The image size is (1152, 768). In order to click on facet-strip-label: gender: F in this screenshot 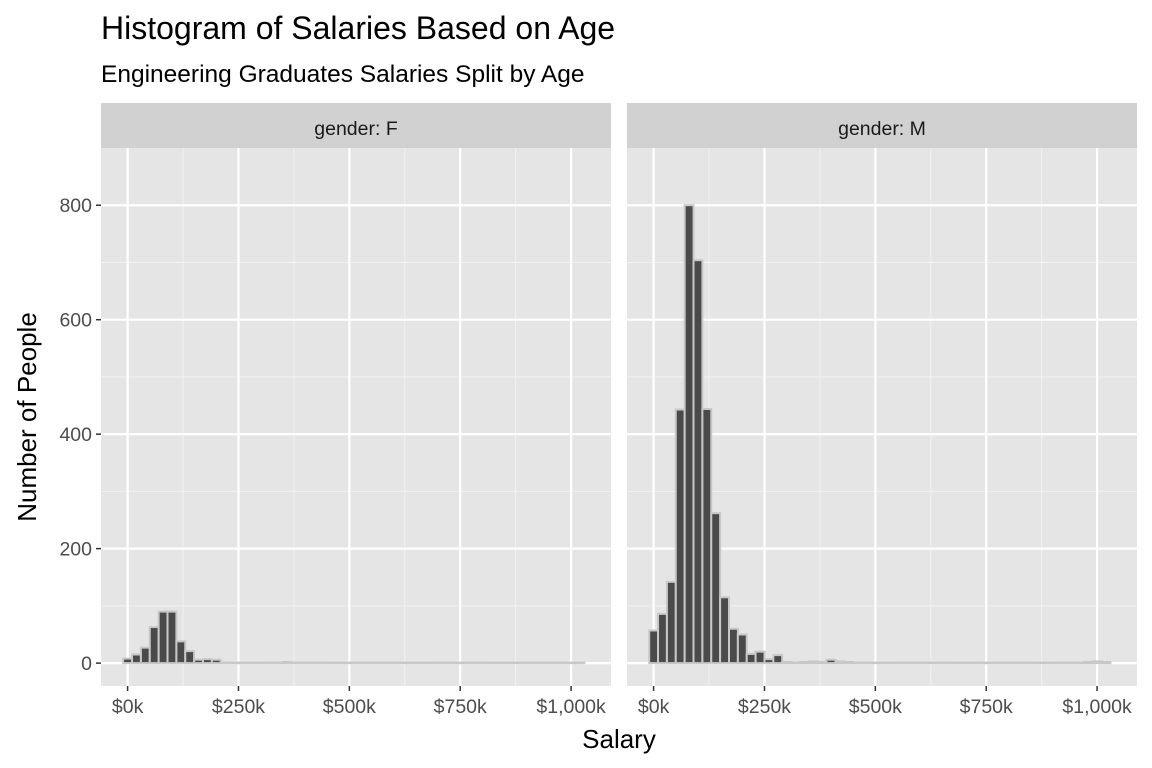, I will do `click(356, 129)`.